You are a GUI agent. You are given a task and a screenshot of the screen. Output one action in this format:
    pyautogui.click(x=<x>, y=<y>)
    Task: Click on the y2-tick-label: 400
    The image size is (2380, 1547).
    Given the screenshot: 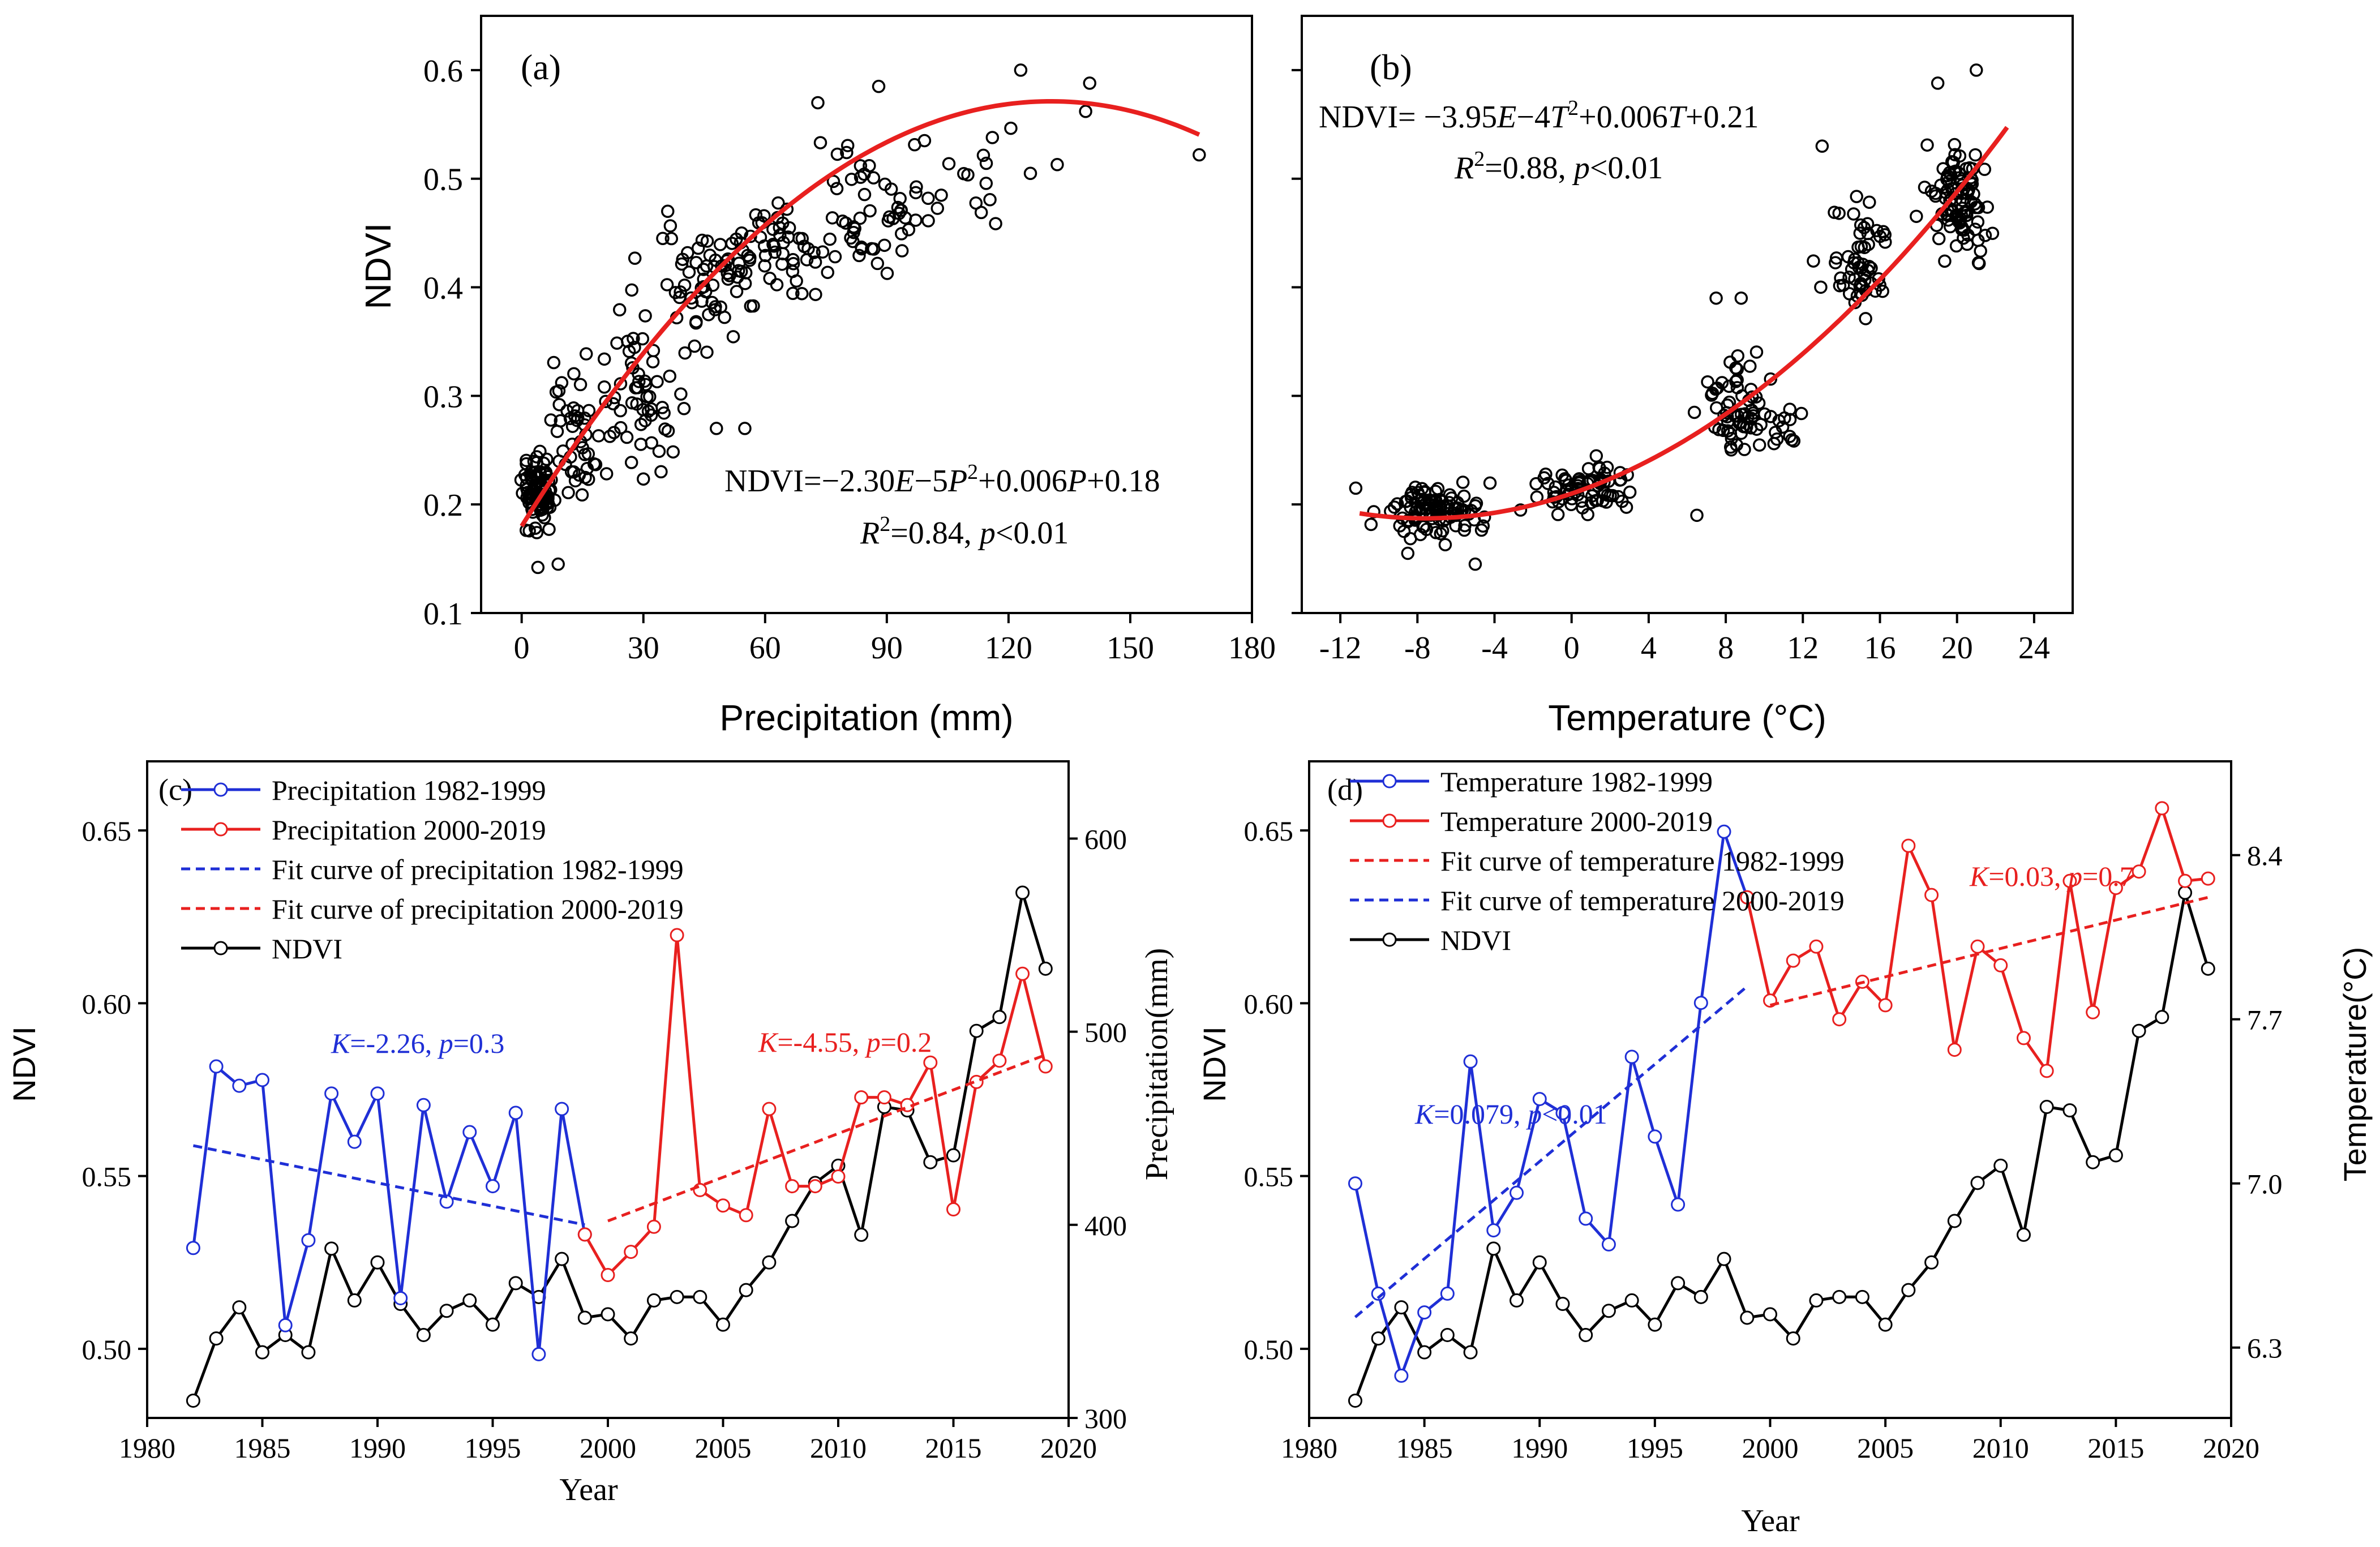 What is the action you would take?
    pyautogui.click(x=1105, y=1225)
    